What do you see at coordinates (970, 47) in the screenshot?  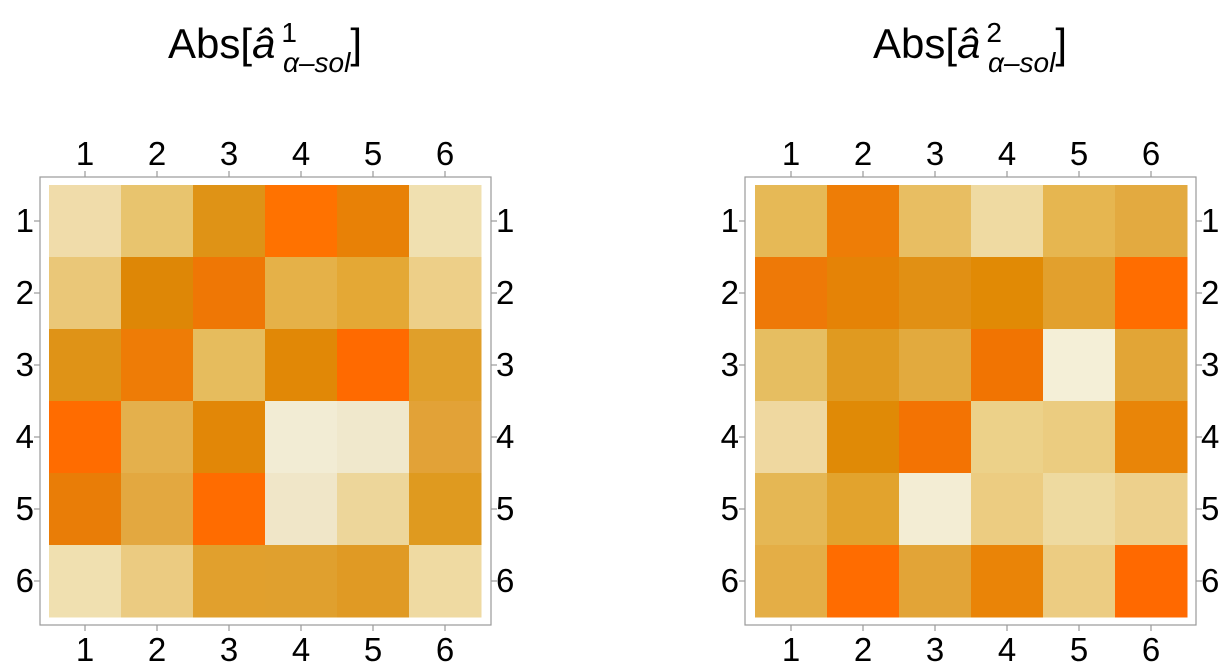 I see `chart-2-title: Abs[â 2 α‒sol]` at bounding box center [970, 47].